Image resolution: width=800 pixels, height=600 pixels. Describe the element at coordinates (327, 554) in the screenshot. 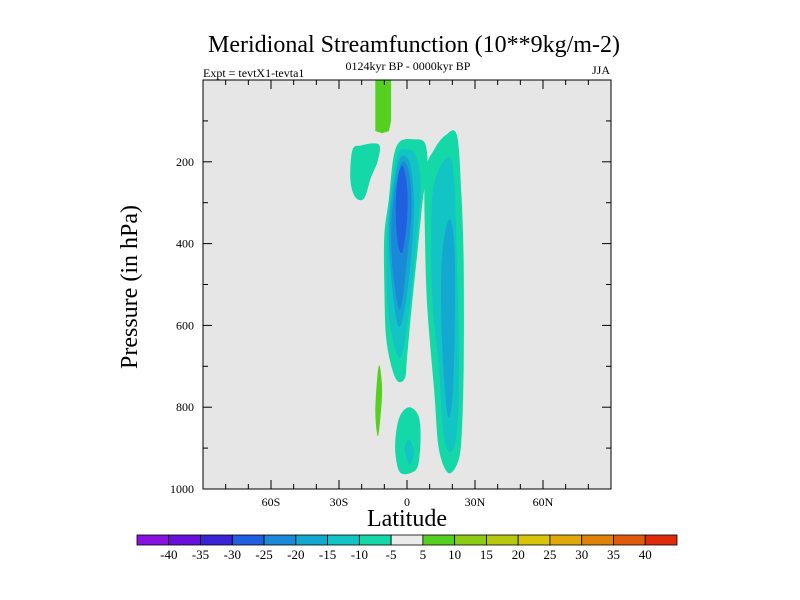

I see `colorbar-label: -15` at that location.